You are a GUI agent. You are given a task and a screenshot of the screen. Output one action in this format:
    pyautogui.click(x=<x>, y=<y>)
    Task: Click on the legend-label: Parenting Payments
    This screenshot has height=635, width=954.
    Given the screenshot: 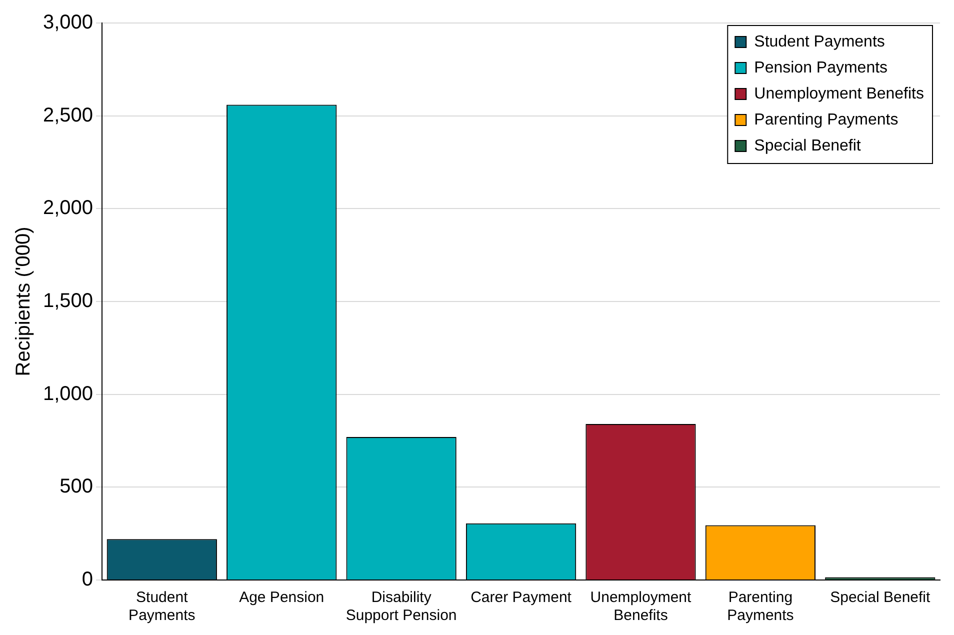 What is the action you would take?
    pyautogui.click(x=826, y=119)
    